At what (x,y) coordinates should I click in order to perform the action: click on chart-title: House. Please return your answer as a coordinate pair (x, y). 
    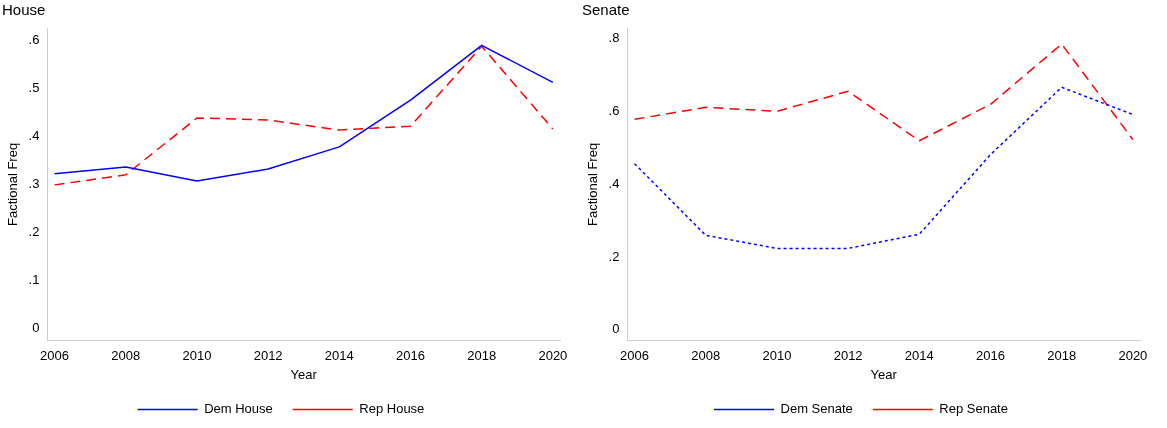
    Looking at the image, I should click on (24, 10).